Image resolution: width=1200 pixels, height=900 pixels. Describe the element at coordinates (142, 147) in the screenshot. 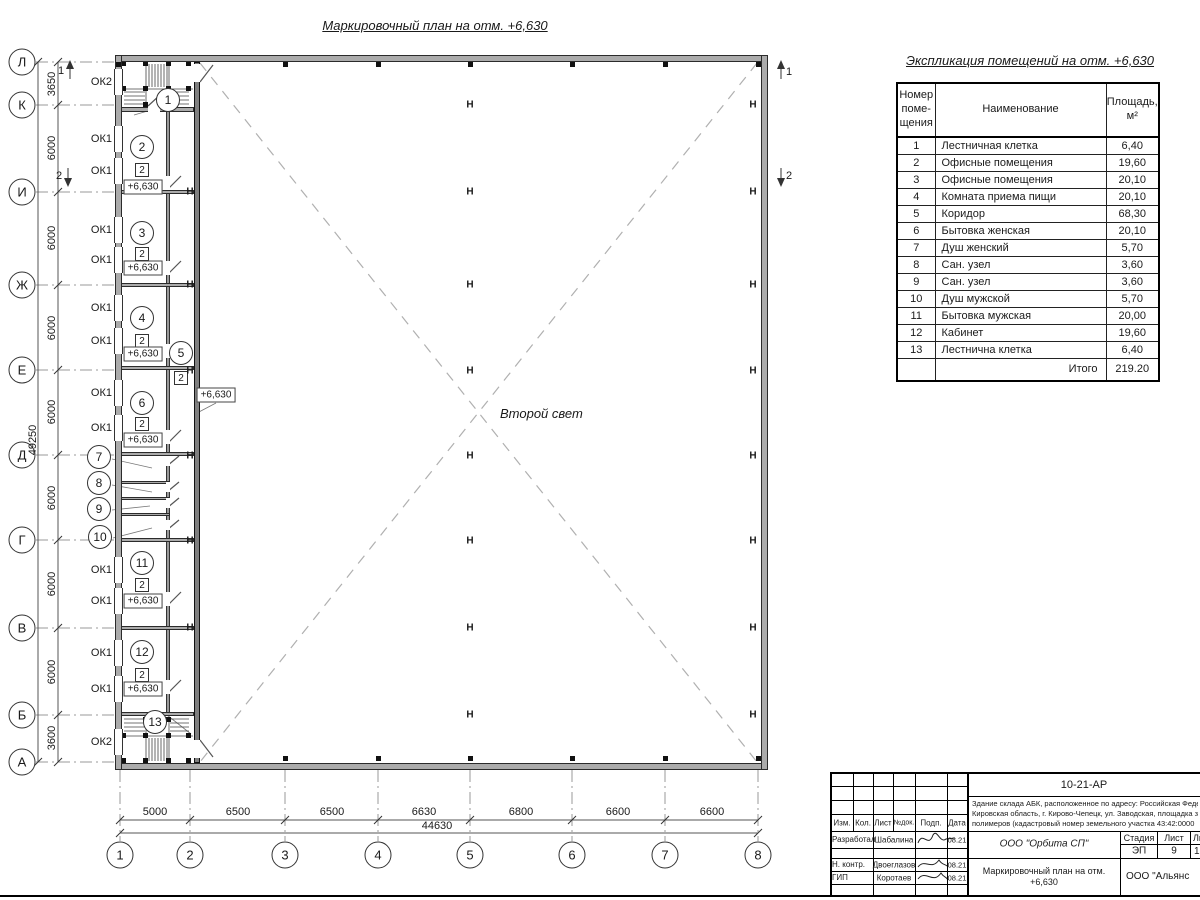

I see `room-number-bubble: 2` at that location.